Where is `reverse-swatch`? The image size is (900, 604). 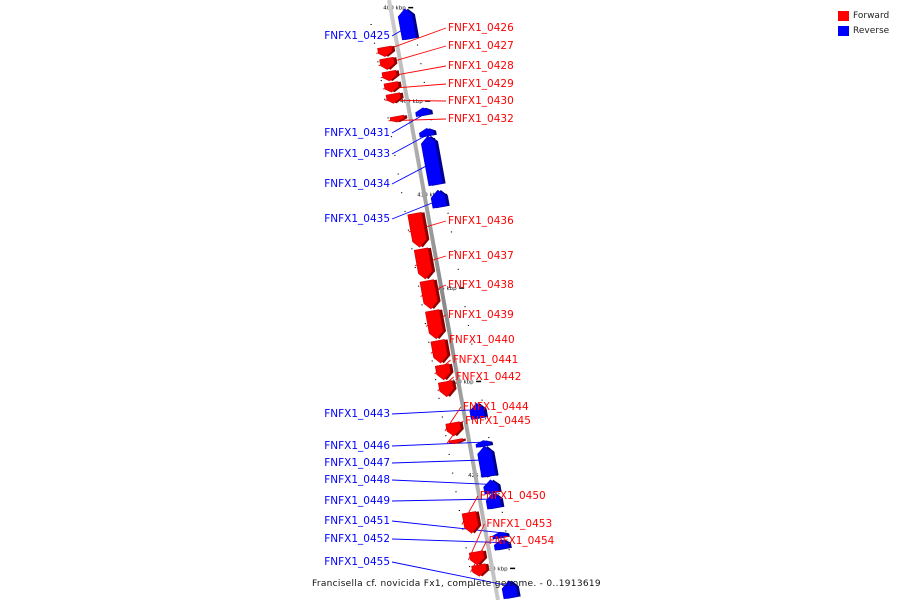 reverse-swatch is located at coordinates (843, 30).